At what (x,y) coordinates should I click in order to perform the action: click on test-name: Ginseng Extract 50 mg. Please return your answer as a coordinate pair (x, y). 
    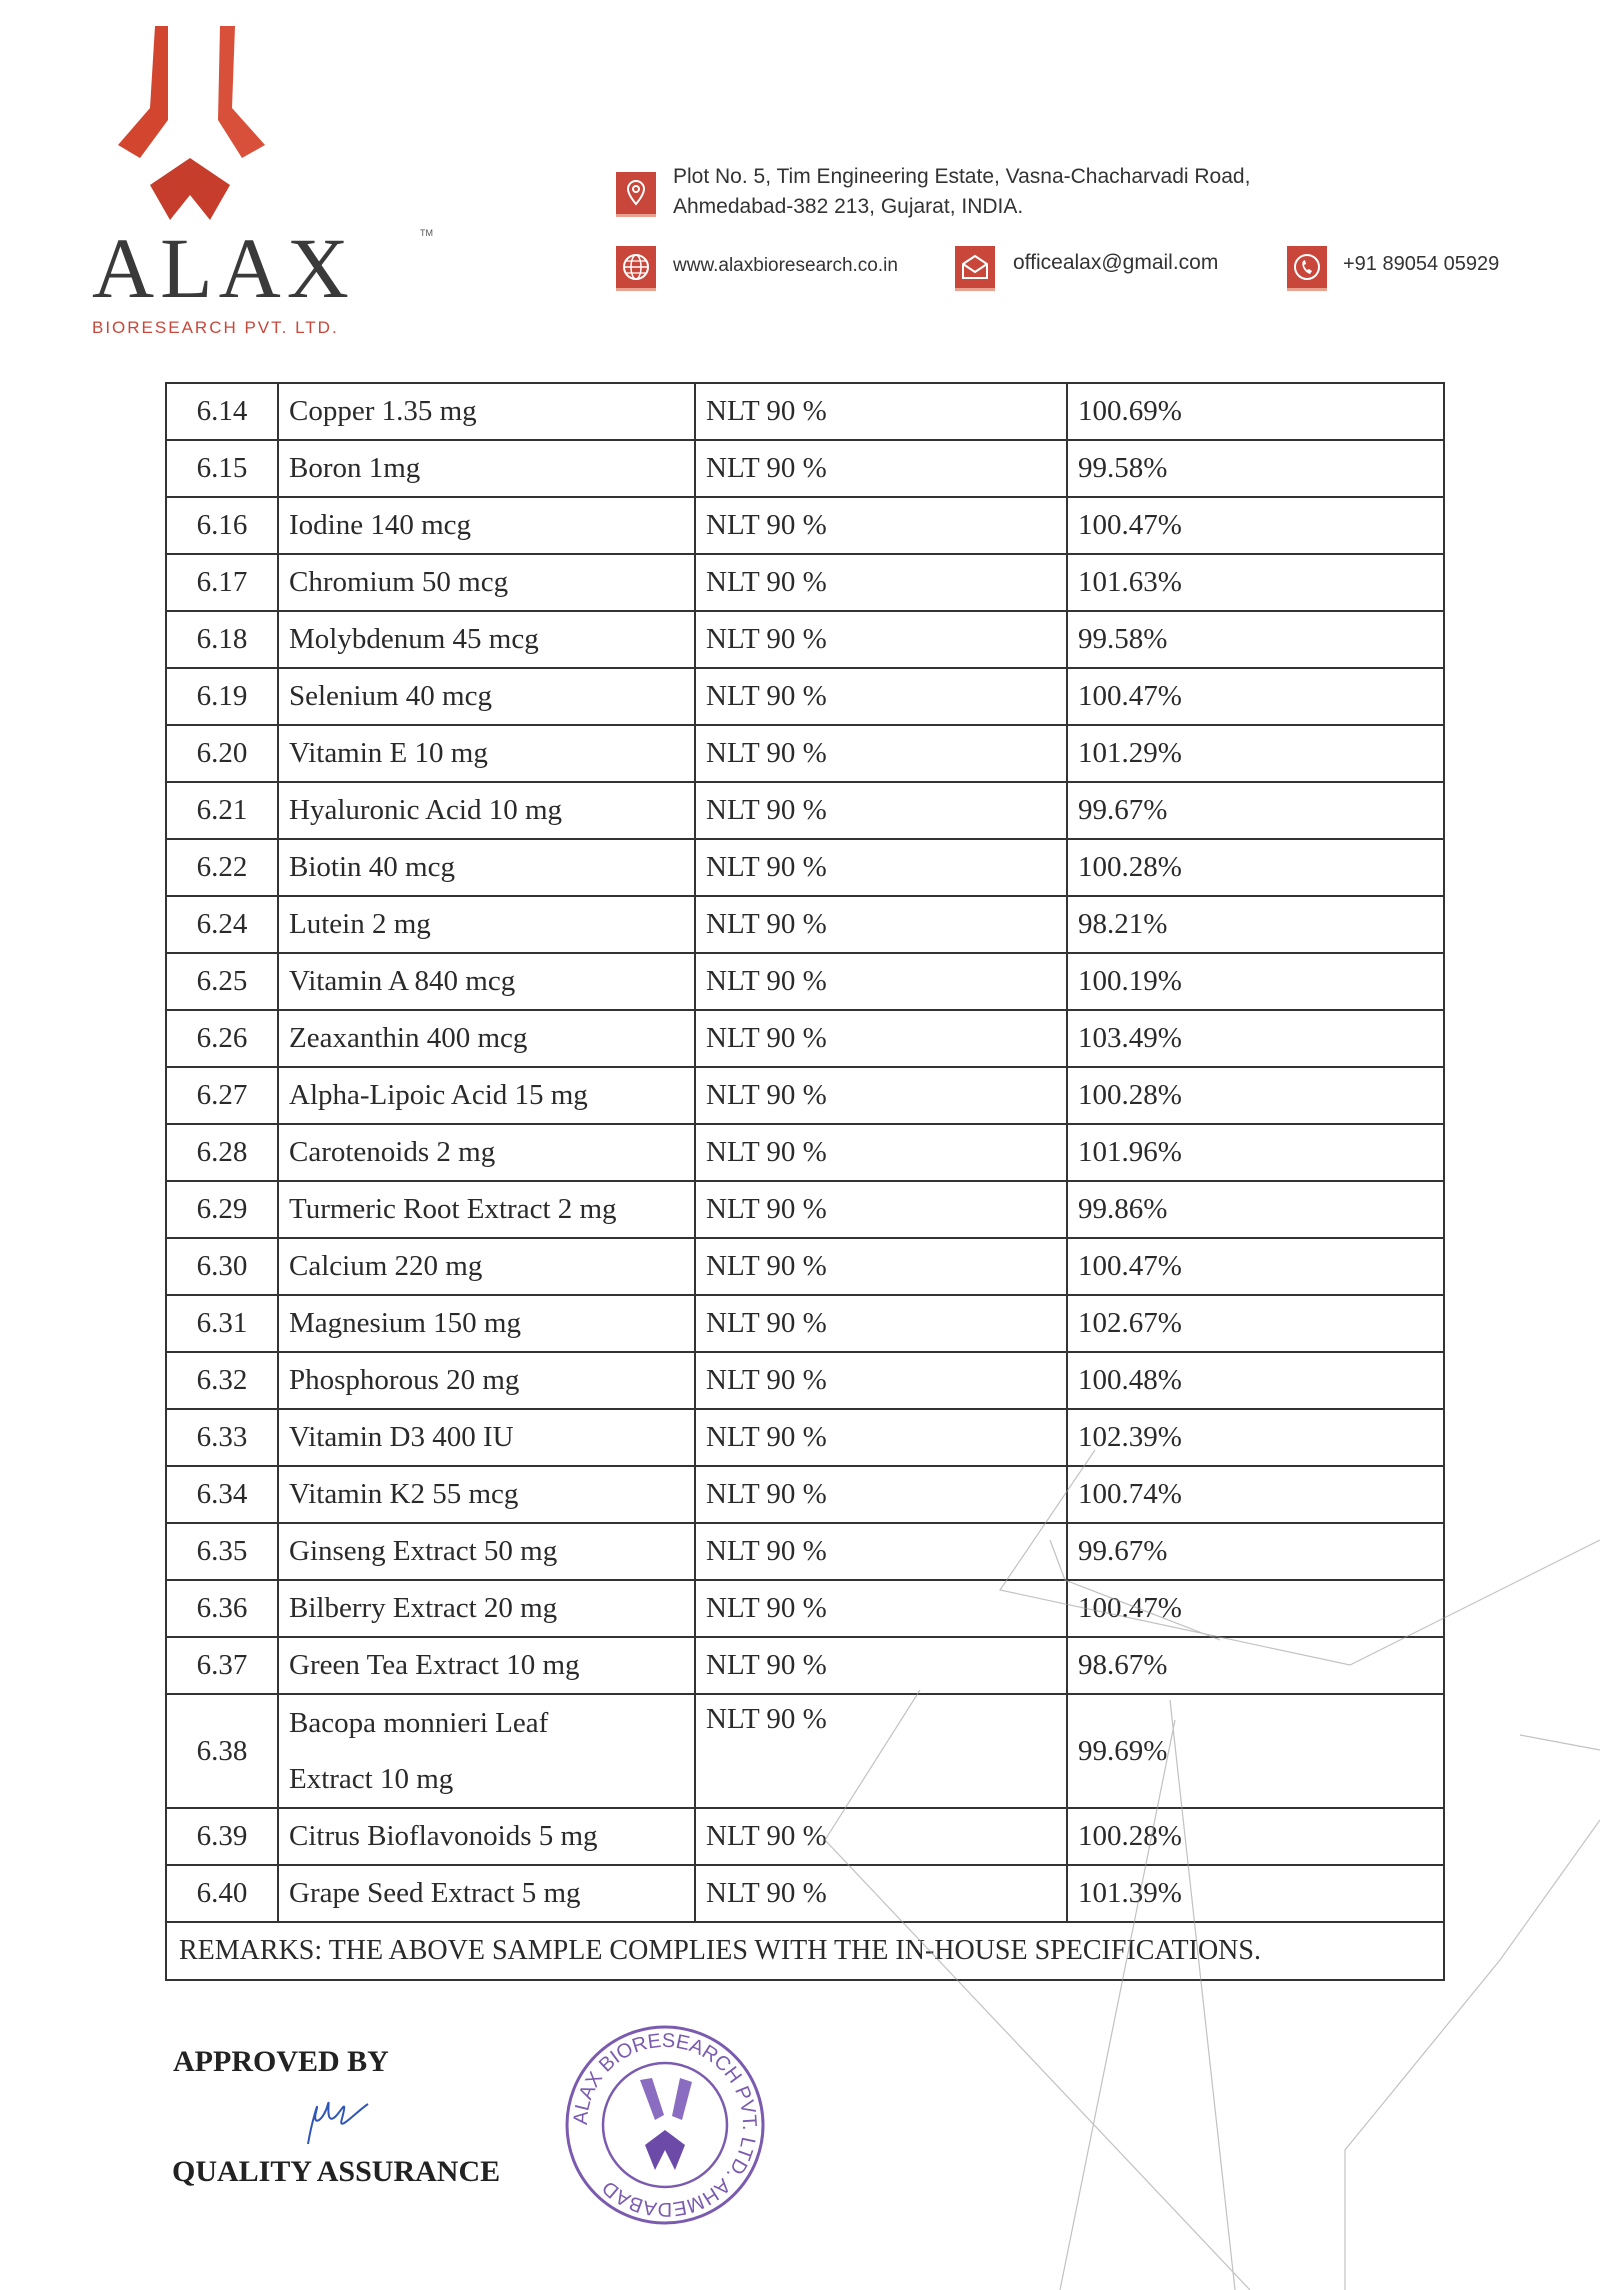
    Looking at the image, I should click on (486, 1551).